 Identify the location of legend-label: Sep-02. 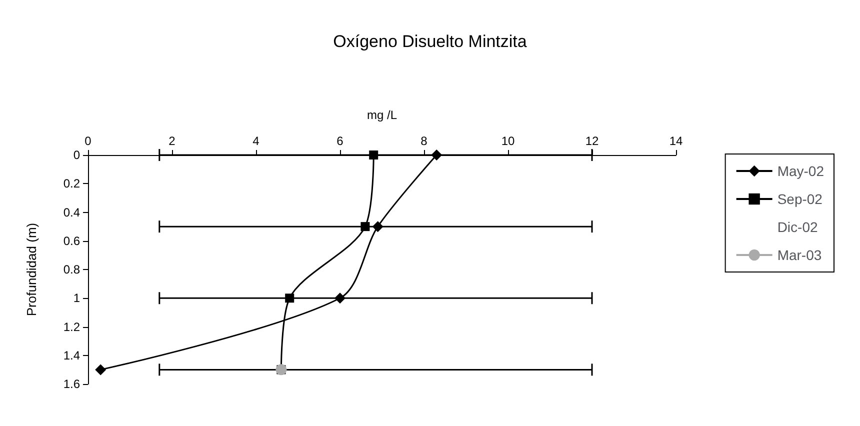
(800, 199).